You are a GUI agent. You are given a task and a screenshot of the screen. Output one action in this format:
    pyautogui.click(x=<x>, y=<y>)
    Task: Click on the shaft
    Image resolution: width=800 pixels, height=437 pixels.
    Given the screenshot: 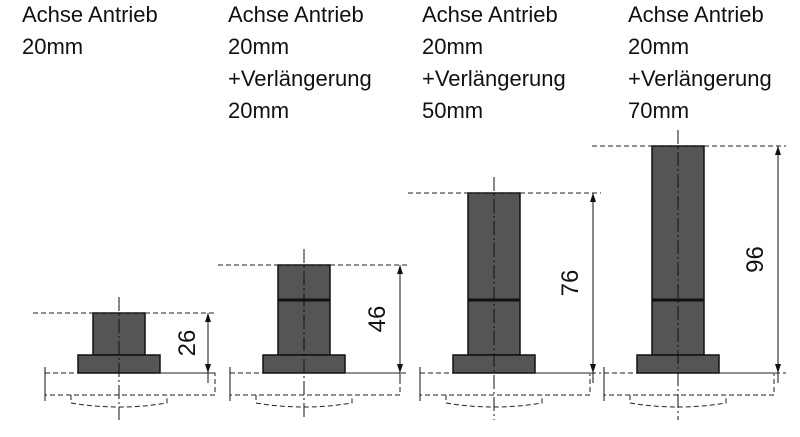 What is the action you would take?
    pyautogui.click(x=119, y=334)
    